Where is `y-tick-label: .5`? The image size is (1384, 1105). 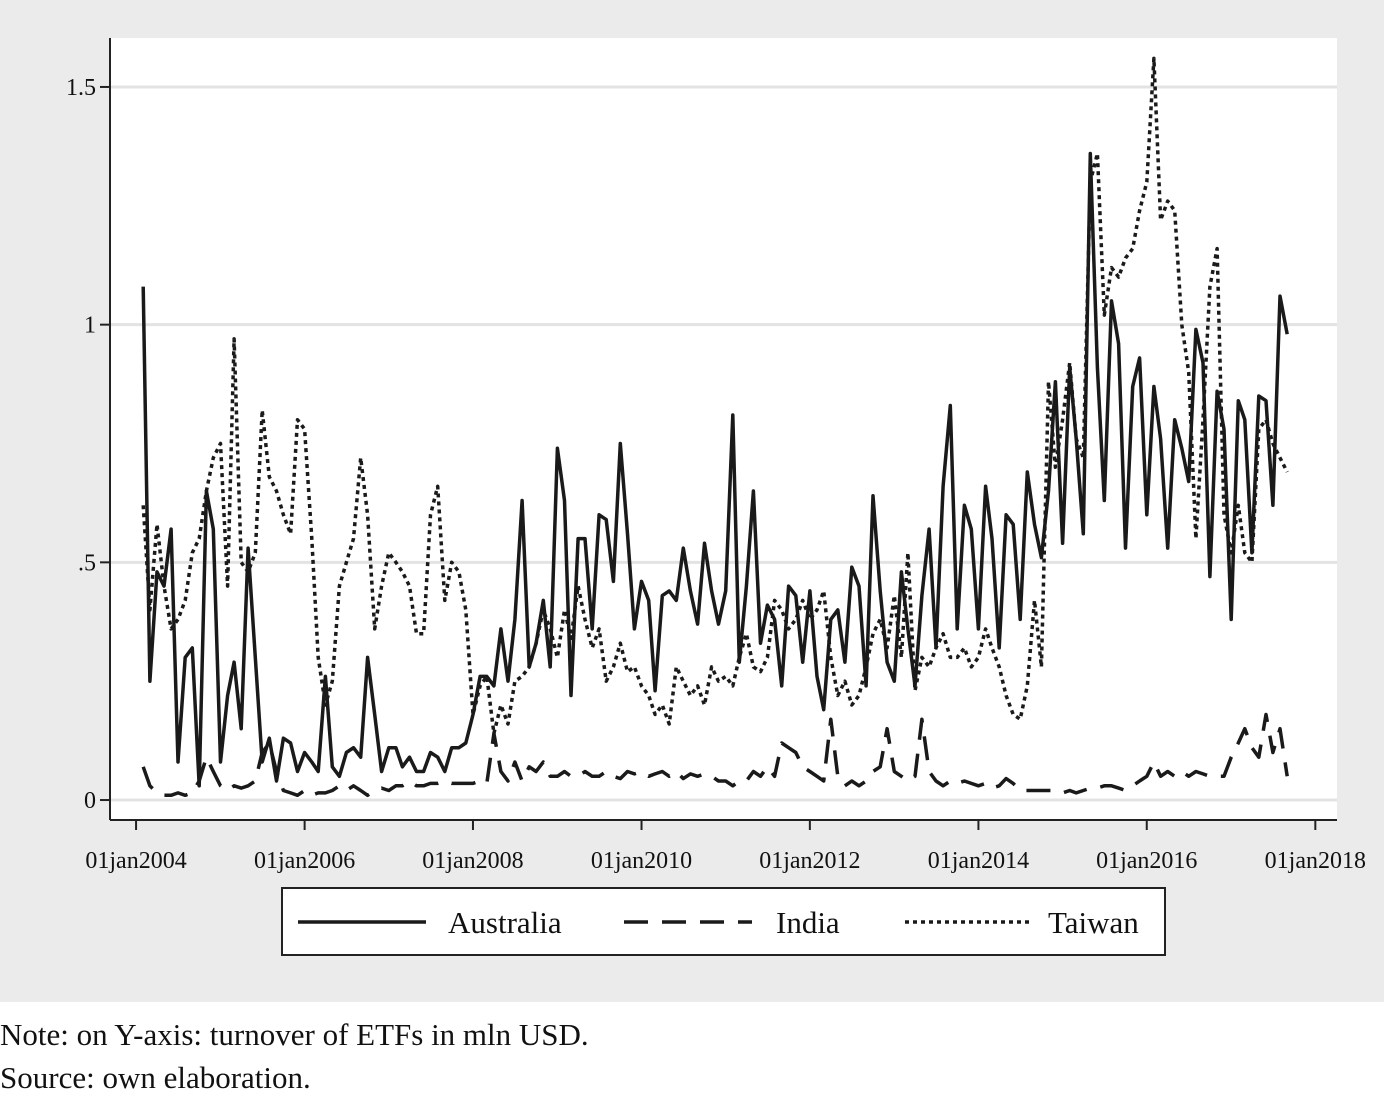 y-tick-label: .5 is located at coordinates (87, 563).